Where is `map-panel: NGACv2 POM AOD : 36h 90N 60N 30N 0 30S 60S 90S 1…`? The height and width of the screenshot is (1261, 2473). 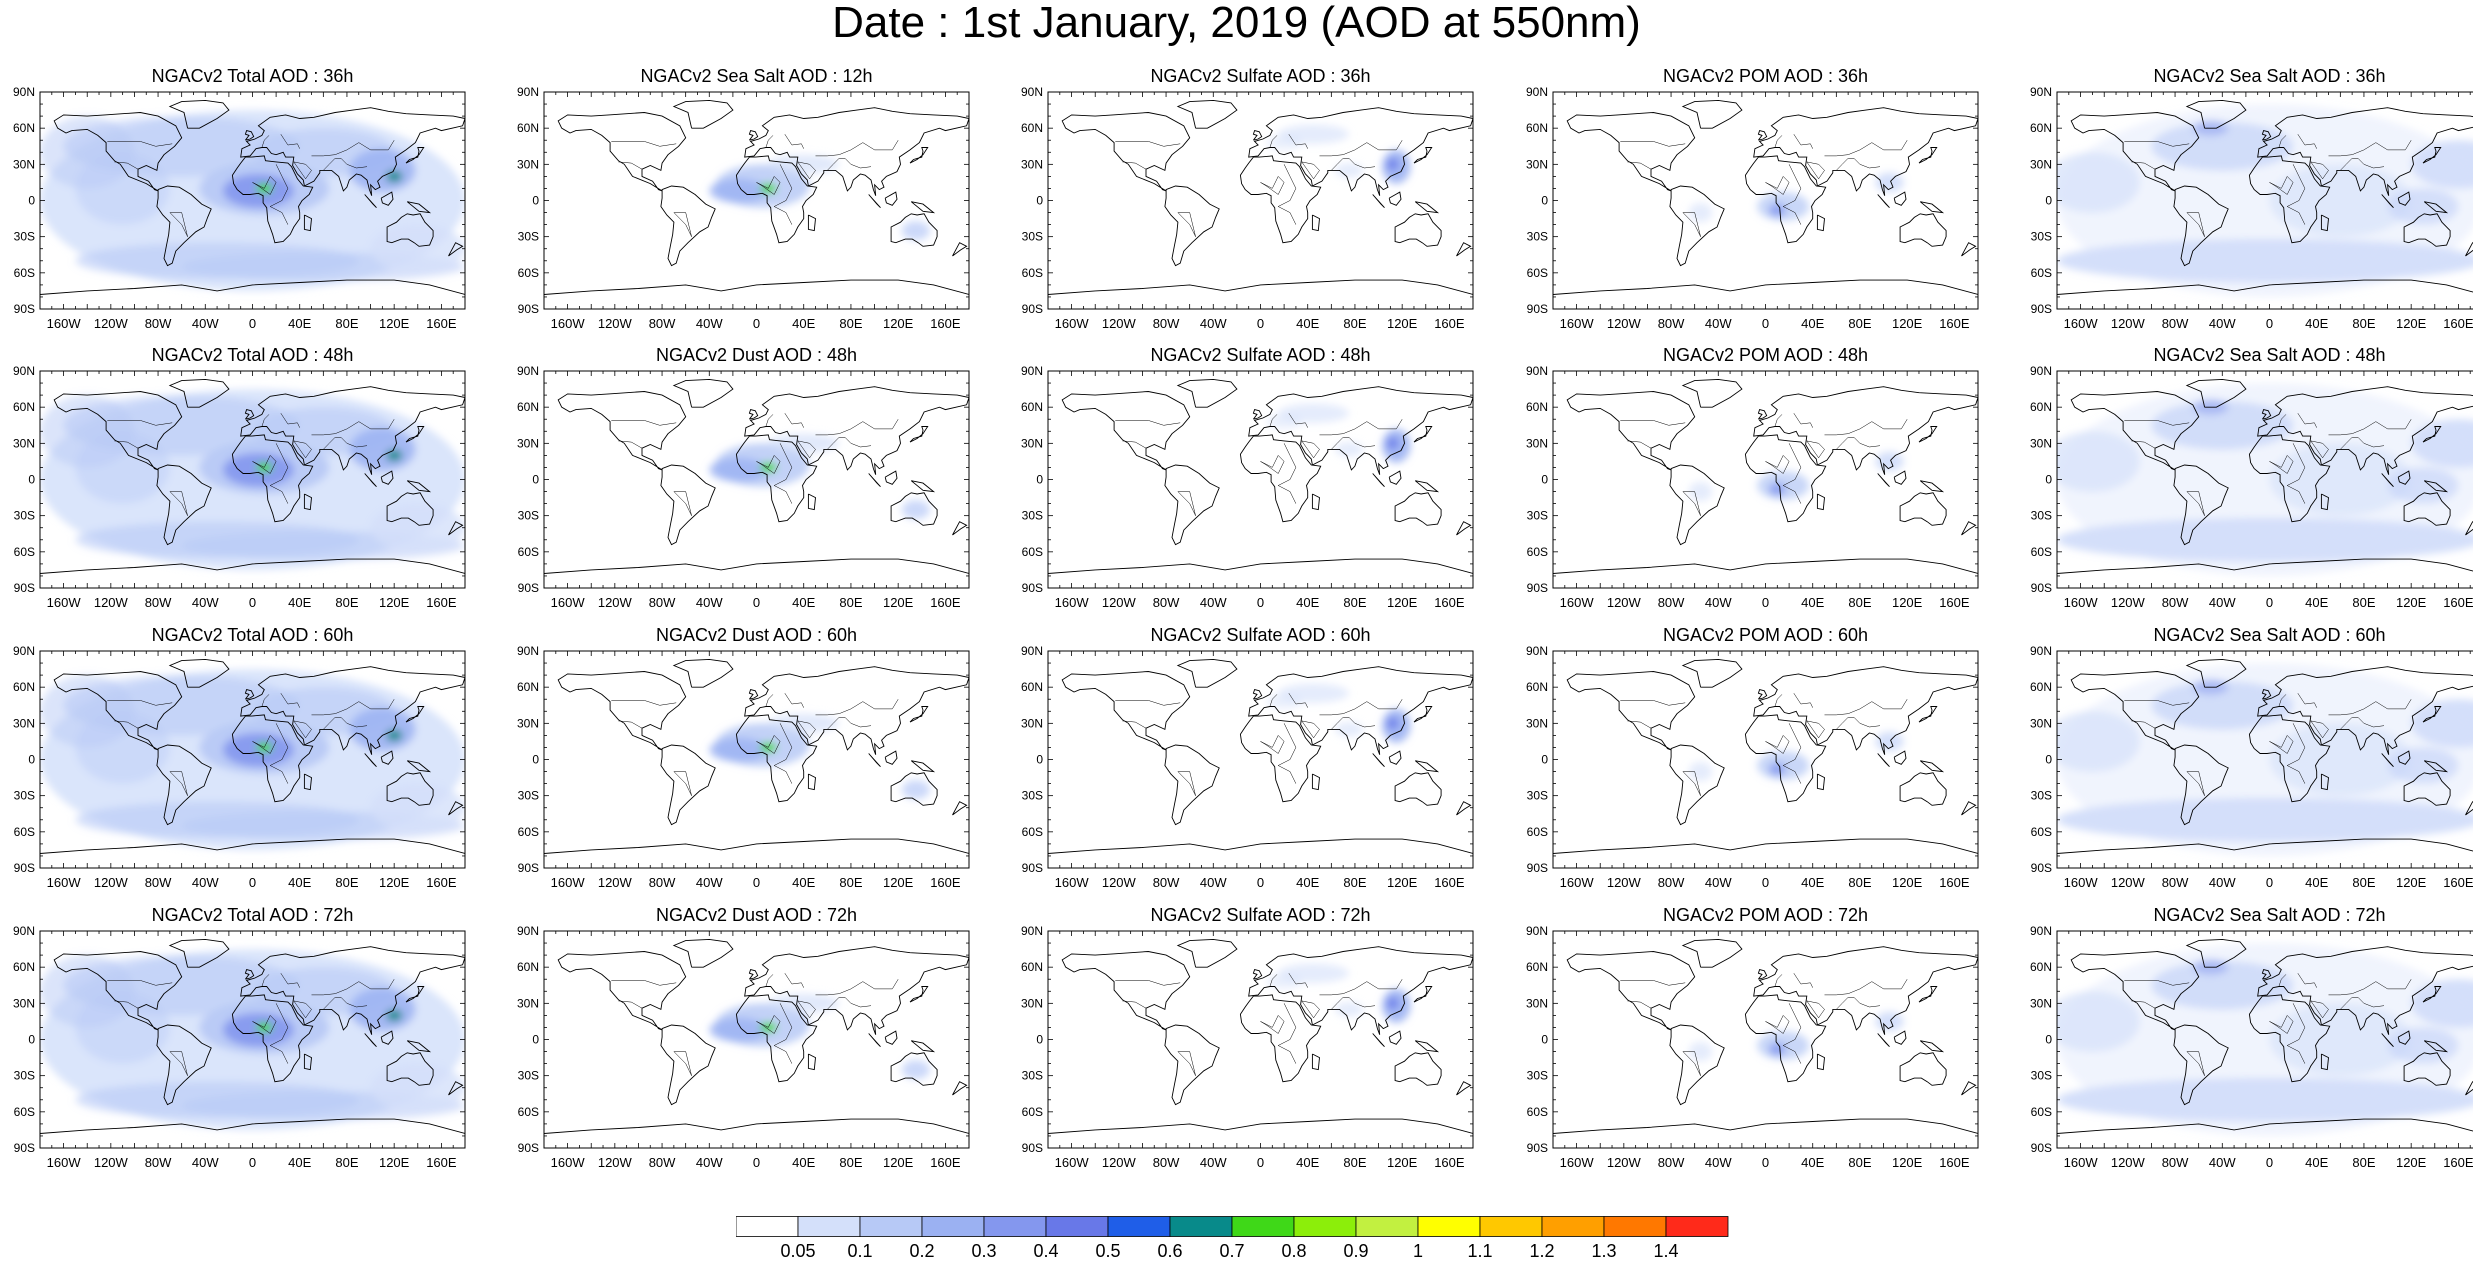 map-panel: NGACv2 POM AOD : 36h 90N 60N 30N 0 30S 60S 90S 1… is located at coordinates (1757, 202).